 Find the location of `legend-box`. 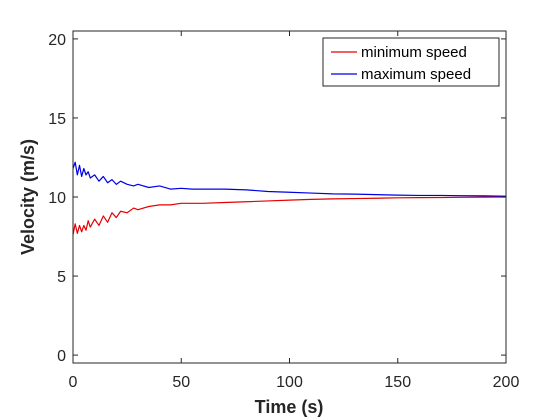

legend-box is located at coordinates (411, 62).